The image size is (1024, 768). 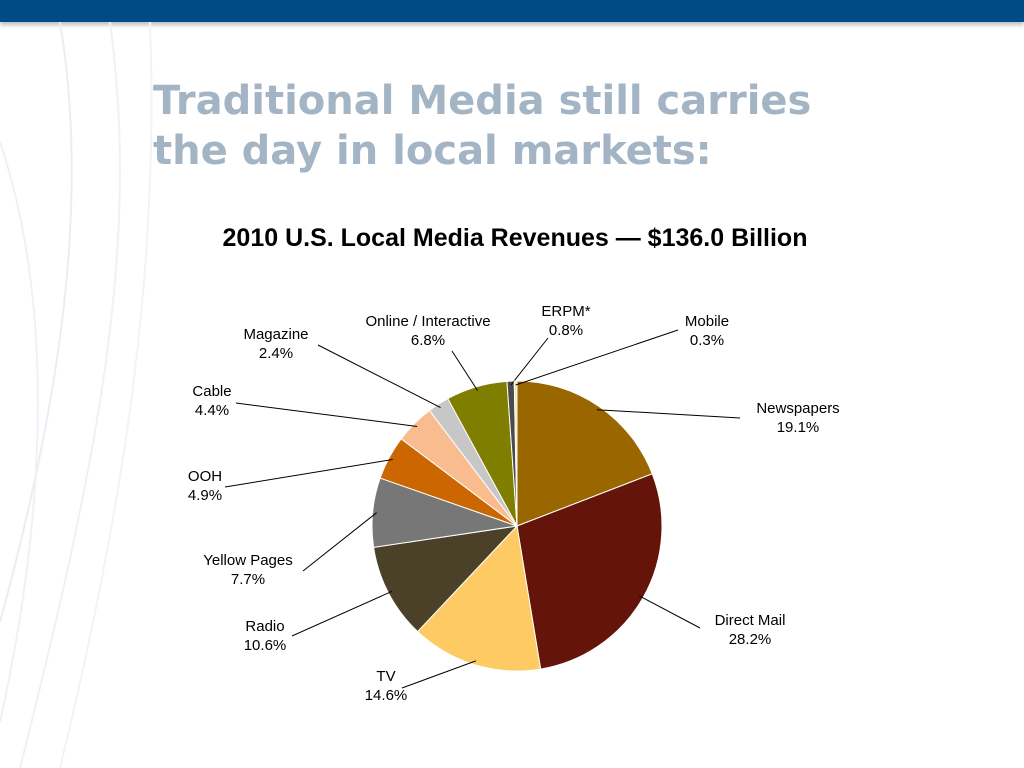 I want to click on leader-line-yellow-pages, so click(x=339, y=542).